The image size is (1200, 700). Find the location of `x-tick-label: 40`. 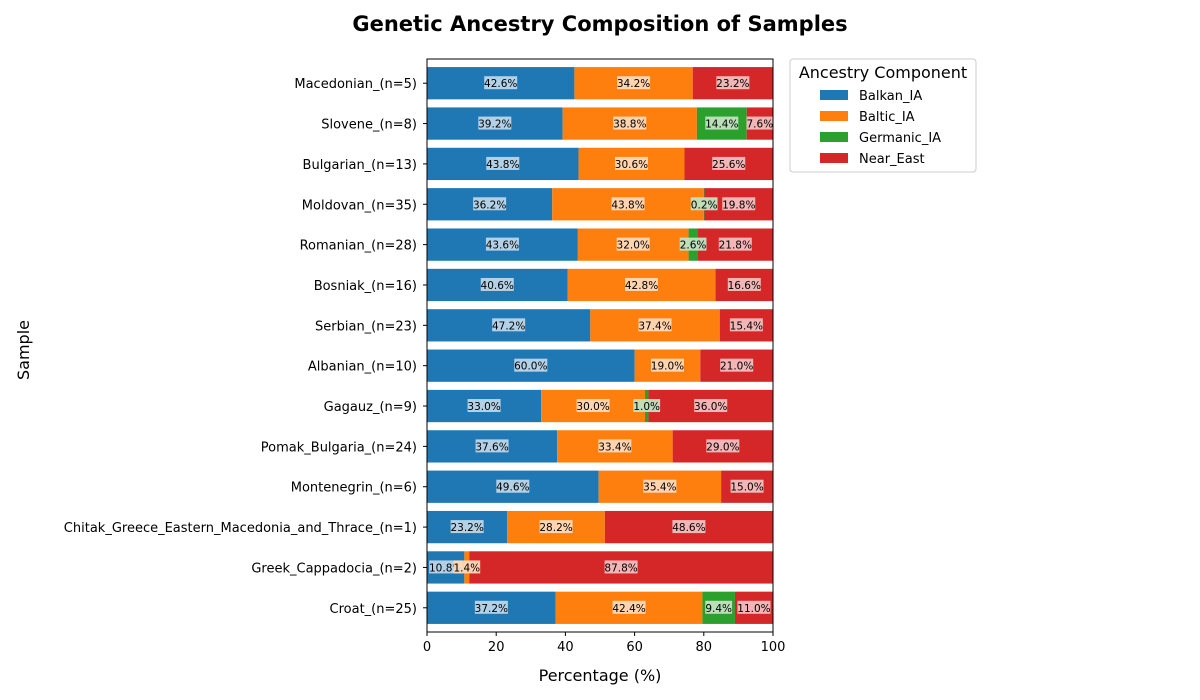

x-tick-label: 40 is located at coordinates (565, 647).